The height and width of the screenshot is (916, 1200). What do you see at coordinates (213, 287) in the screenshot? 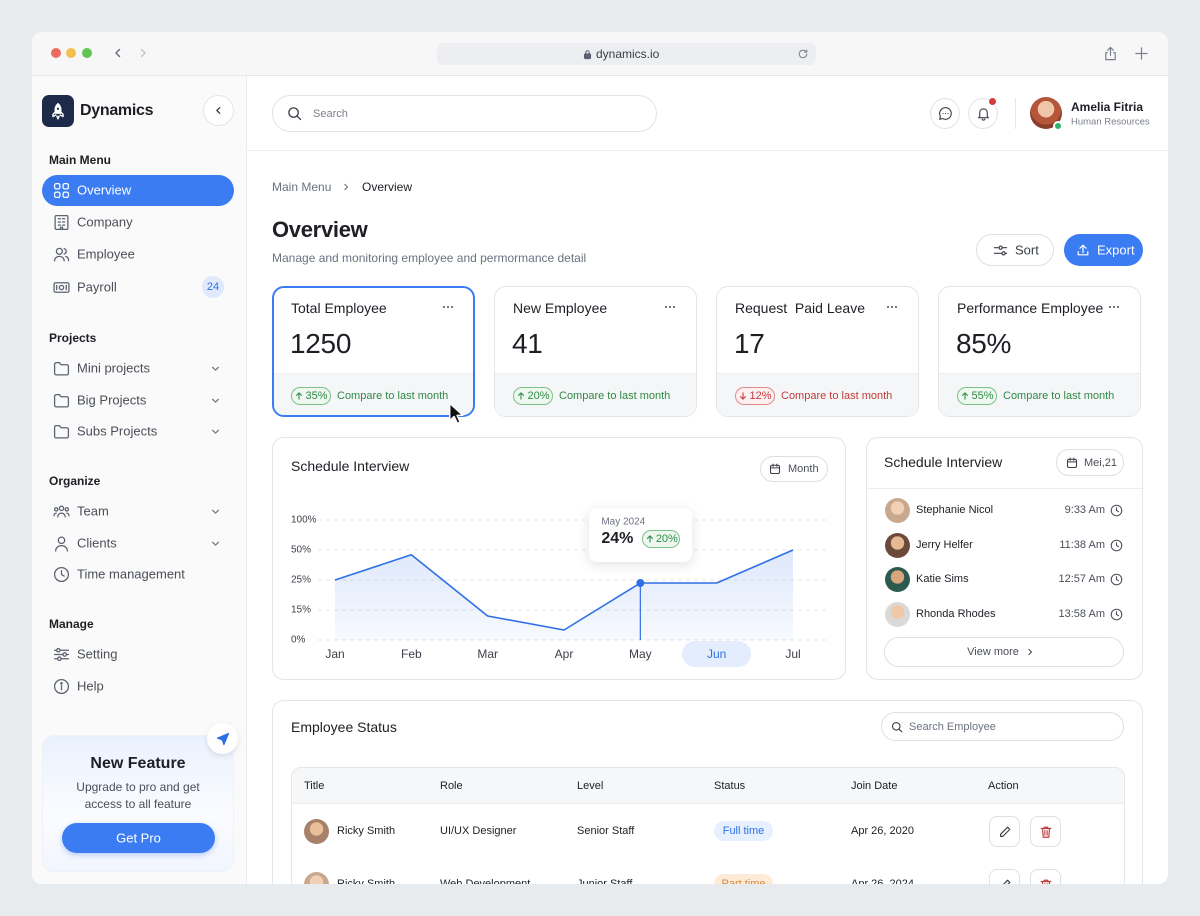
I see `menu-badge-count: 24` at bounding box center [213, 287].